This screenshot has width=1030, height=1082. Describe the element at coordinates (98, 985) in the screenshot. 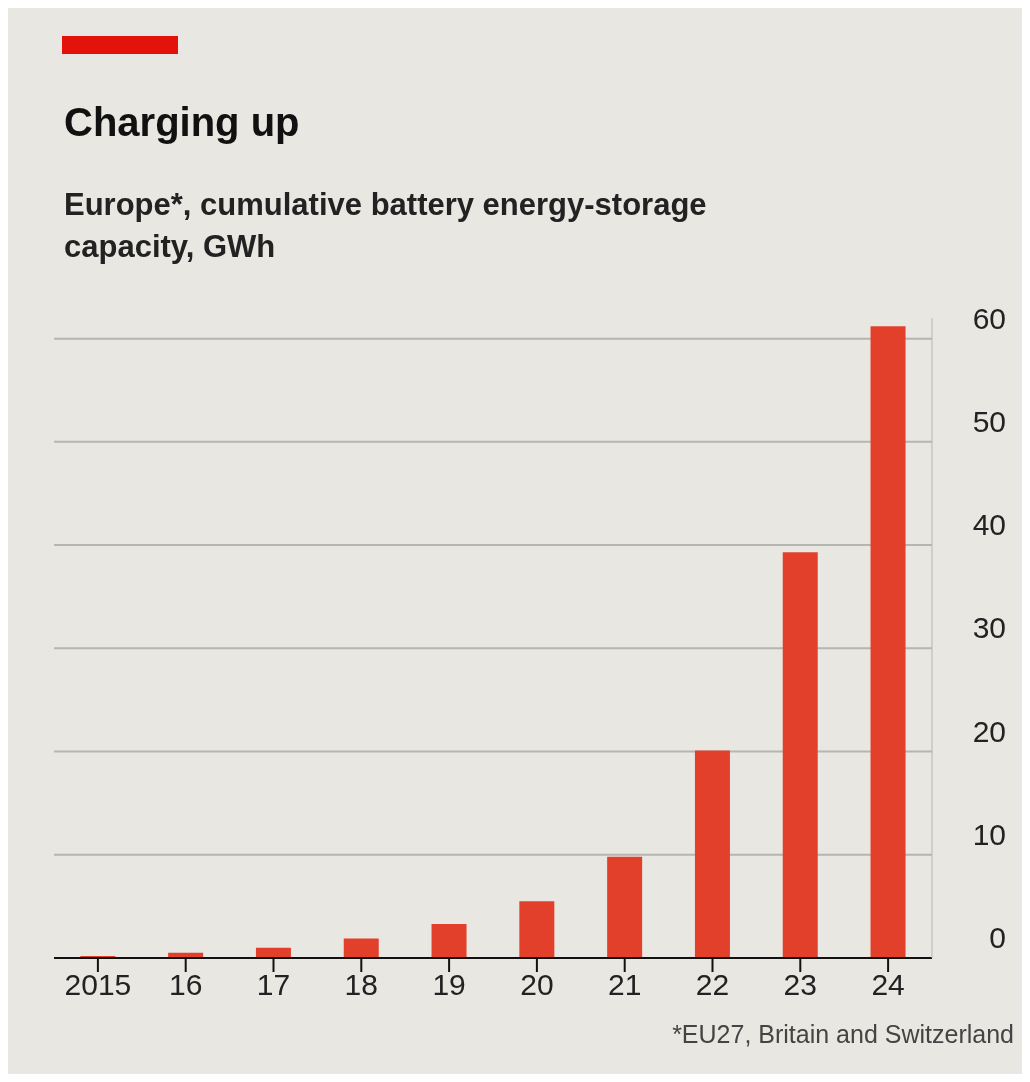

I see `x-tick-label: 2015` at that location.